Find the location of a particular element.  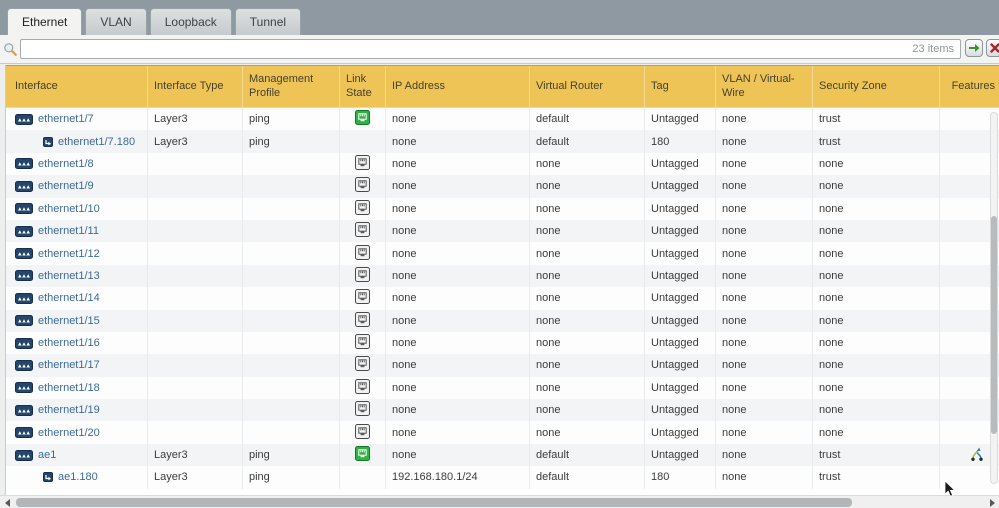

cell-interface: ethernet1/17 is located at coordinates (77, 365).